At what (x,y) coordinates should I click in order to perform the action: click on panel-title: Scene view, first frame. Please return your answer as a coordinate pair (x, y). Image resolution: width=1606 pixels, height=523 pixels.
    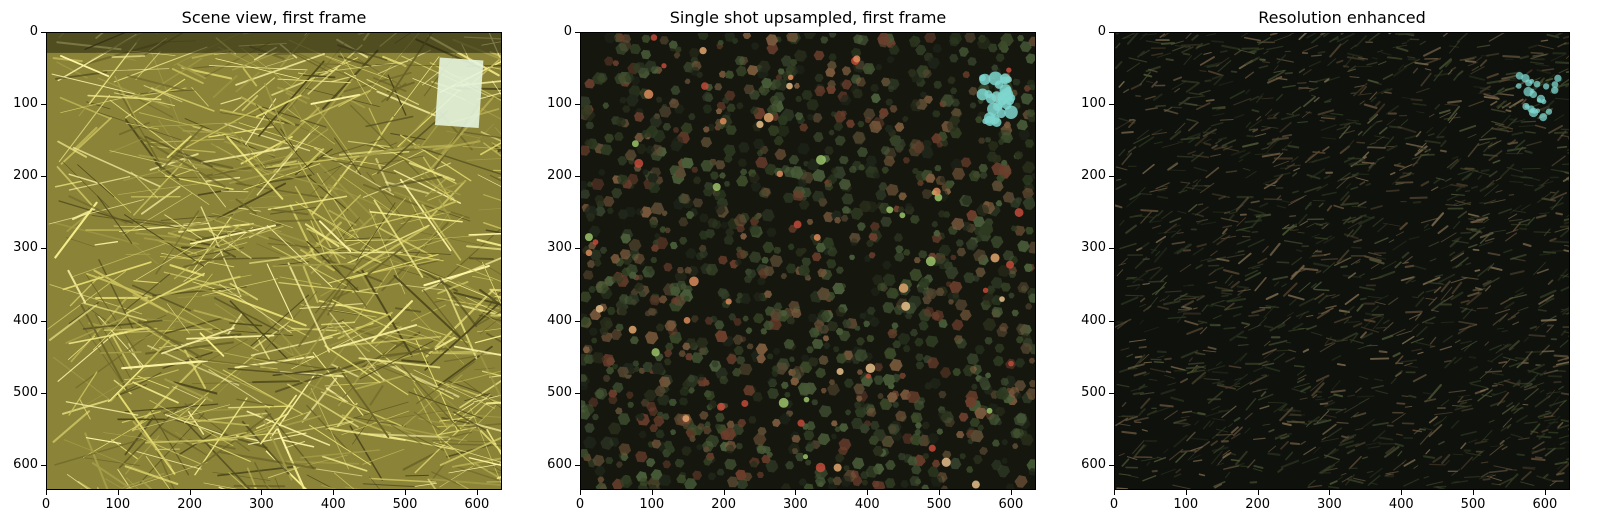
    Looking at the image, I should click on (274, 17).